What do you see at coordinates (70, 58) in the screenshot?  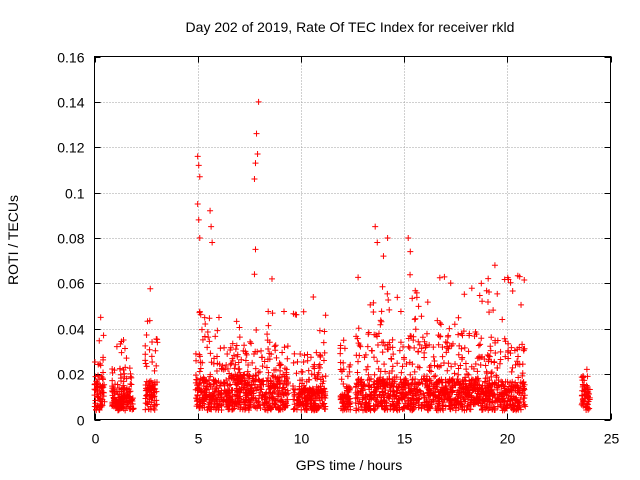 I see `y-tick-label: 0.16` at bounding box center [70, 58].